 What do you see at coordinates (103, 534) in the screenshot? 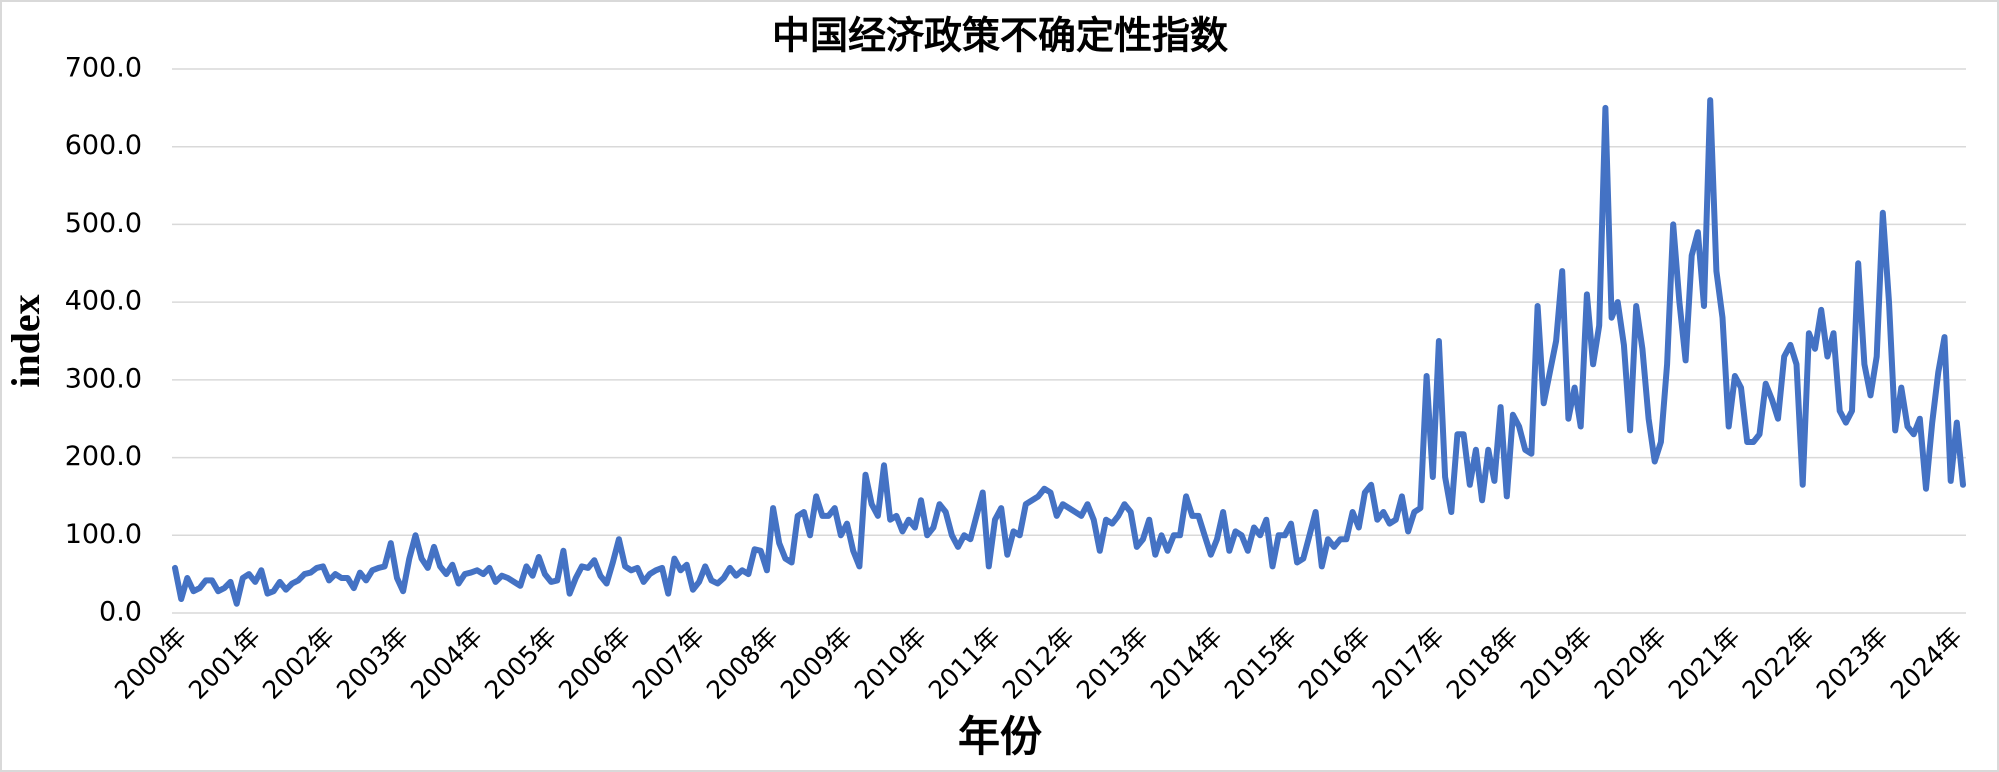
I see `y-tick-label: 100.0` at bounding box center [103, 534].